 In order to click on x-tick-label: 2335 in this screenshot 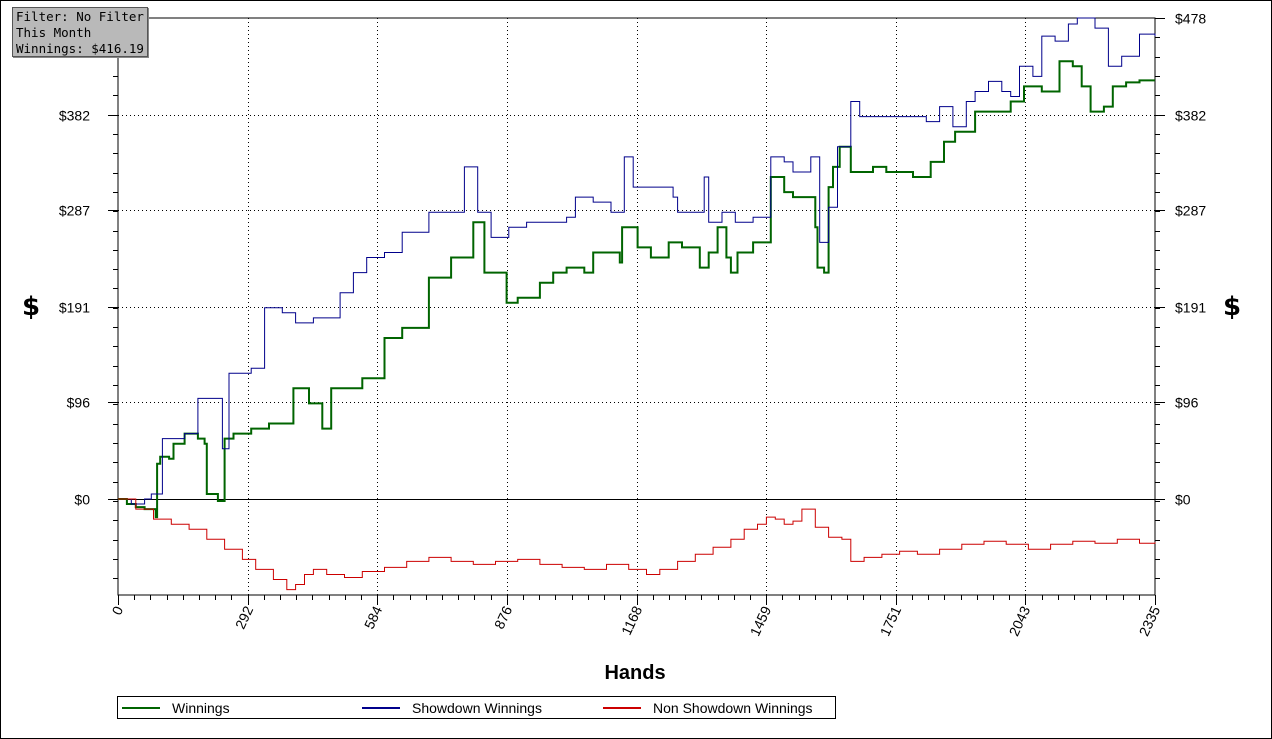, I will do `click(1150, 620)`.